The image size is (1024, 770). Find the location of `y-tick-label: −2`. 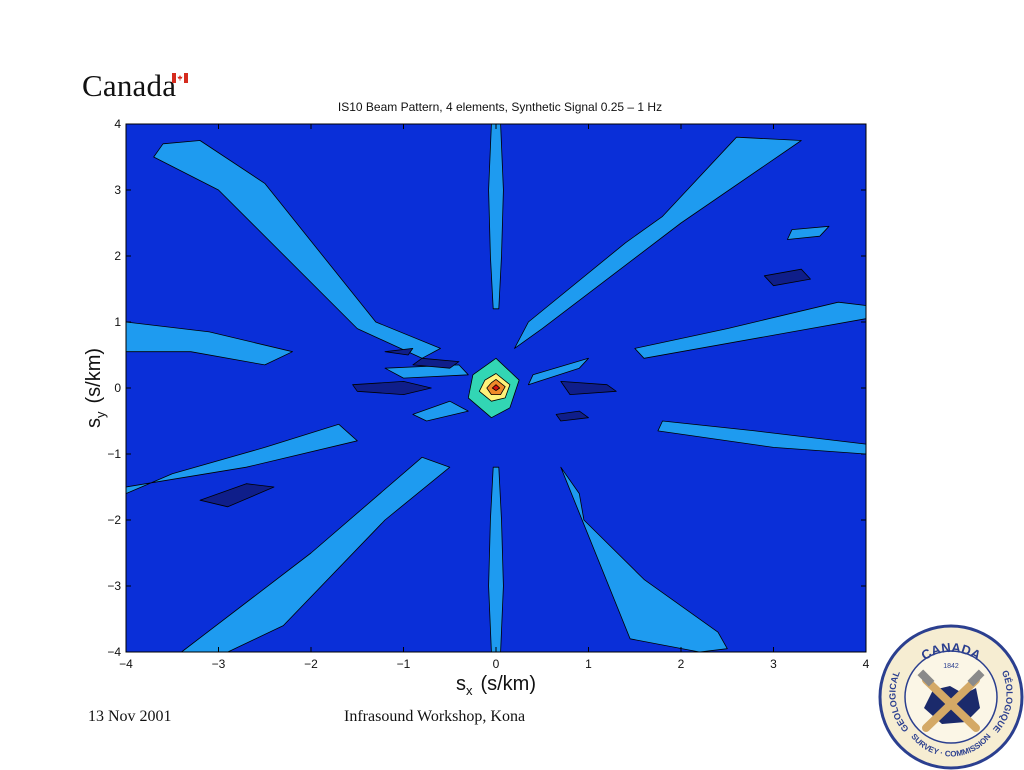

y-tick-label: −2 is located at coordinates (114, 520).